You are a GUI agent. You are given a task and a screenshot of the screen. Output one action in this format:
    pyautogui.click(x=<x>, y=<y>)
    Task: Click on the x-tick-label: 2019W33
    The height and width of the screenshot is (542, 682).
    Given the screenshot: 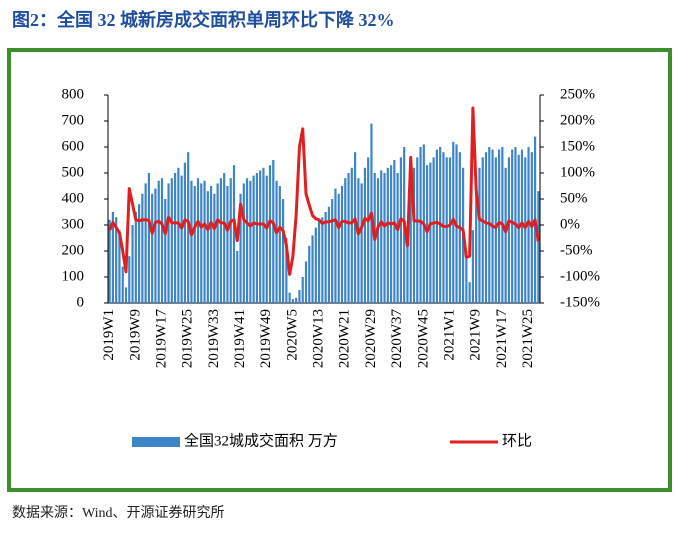 What is the action you would take?
    pyautogui.click(x=214, y=338)
    